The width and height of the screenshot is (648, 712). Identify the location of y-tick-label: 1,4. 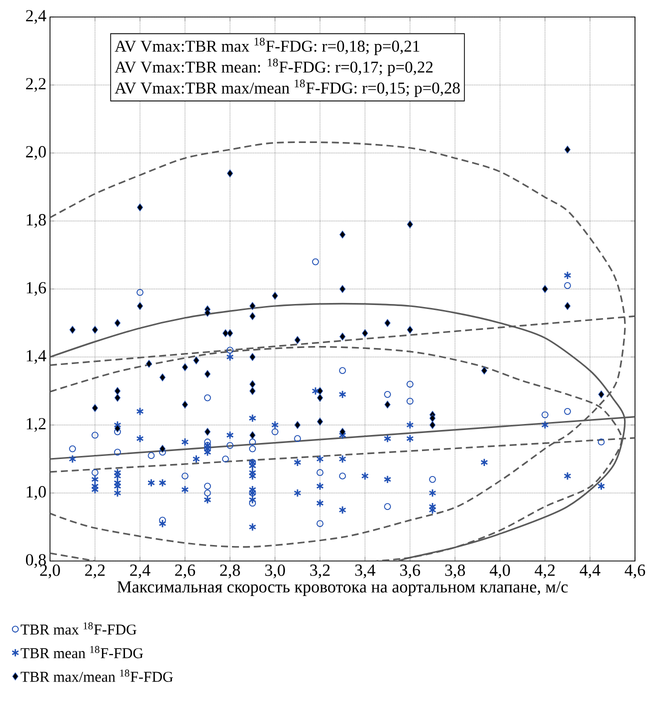
(36, 357).